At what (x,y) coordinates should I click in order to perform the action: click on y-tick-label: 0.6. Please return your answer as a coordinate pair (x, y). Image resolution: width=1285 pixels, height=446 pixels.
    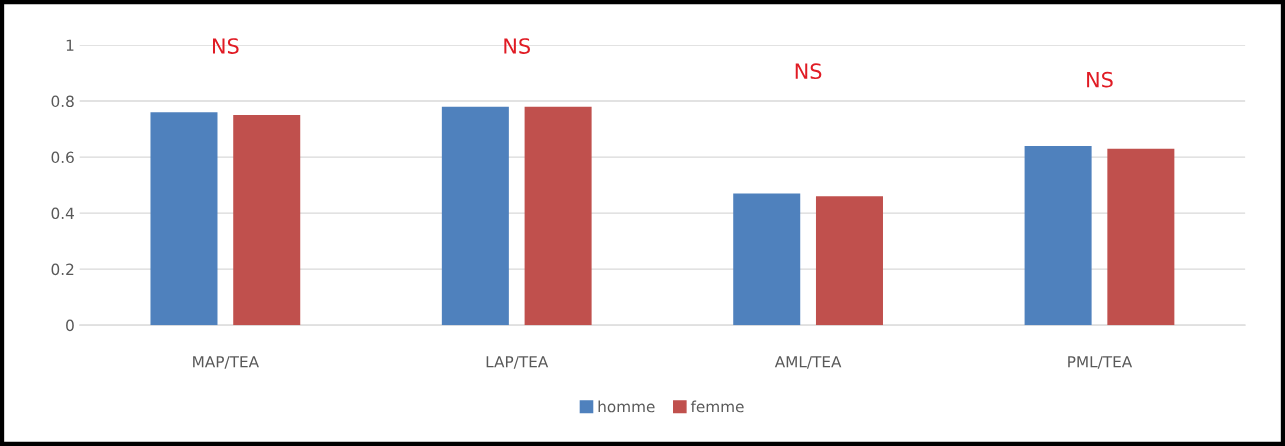
    Looking at the image, I should click on (62, 157).